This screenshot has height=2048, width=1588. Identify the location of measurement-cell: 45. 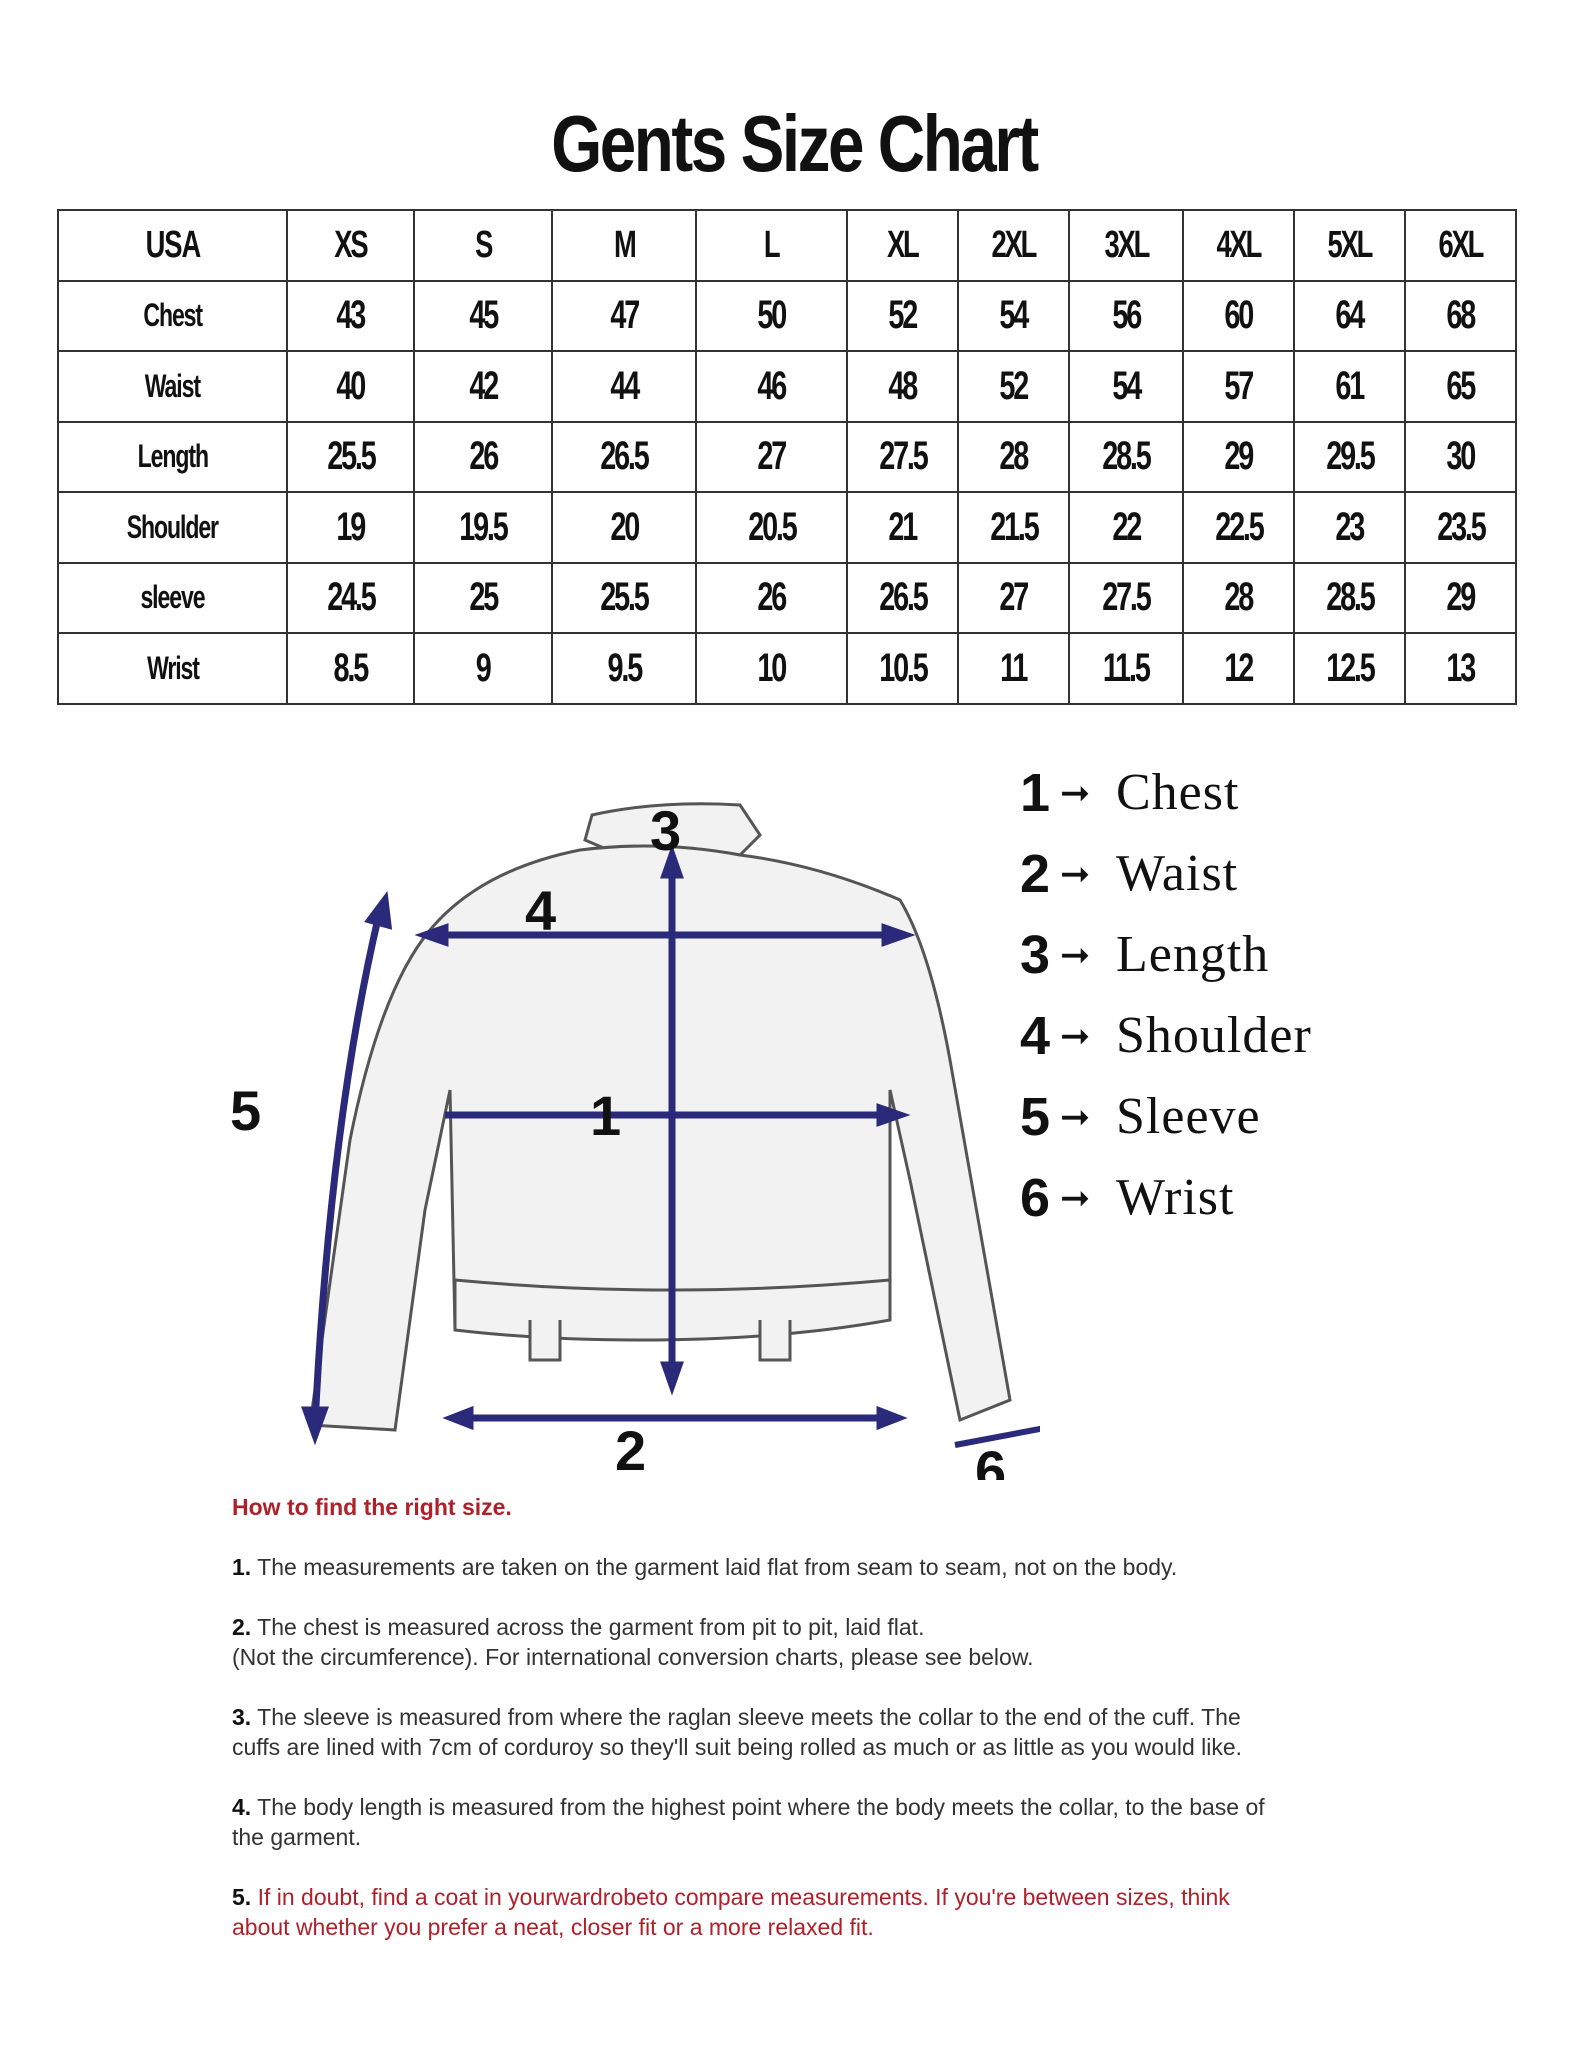
(483, 315).